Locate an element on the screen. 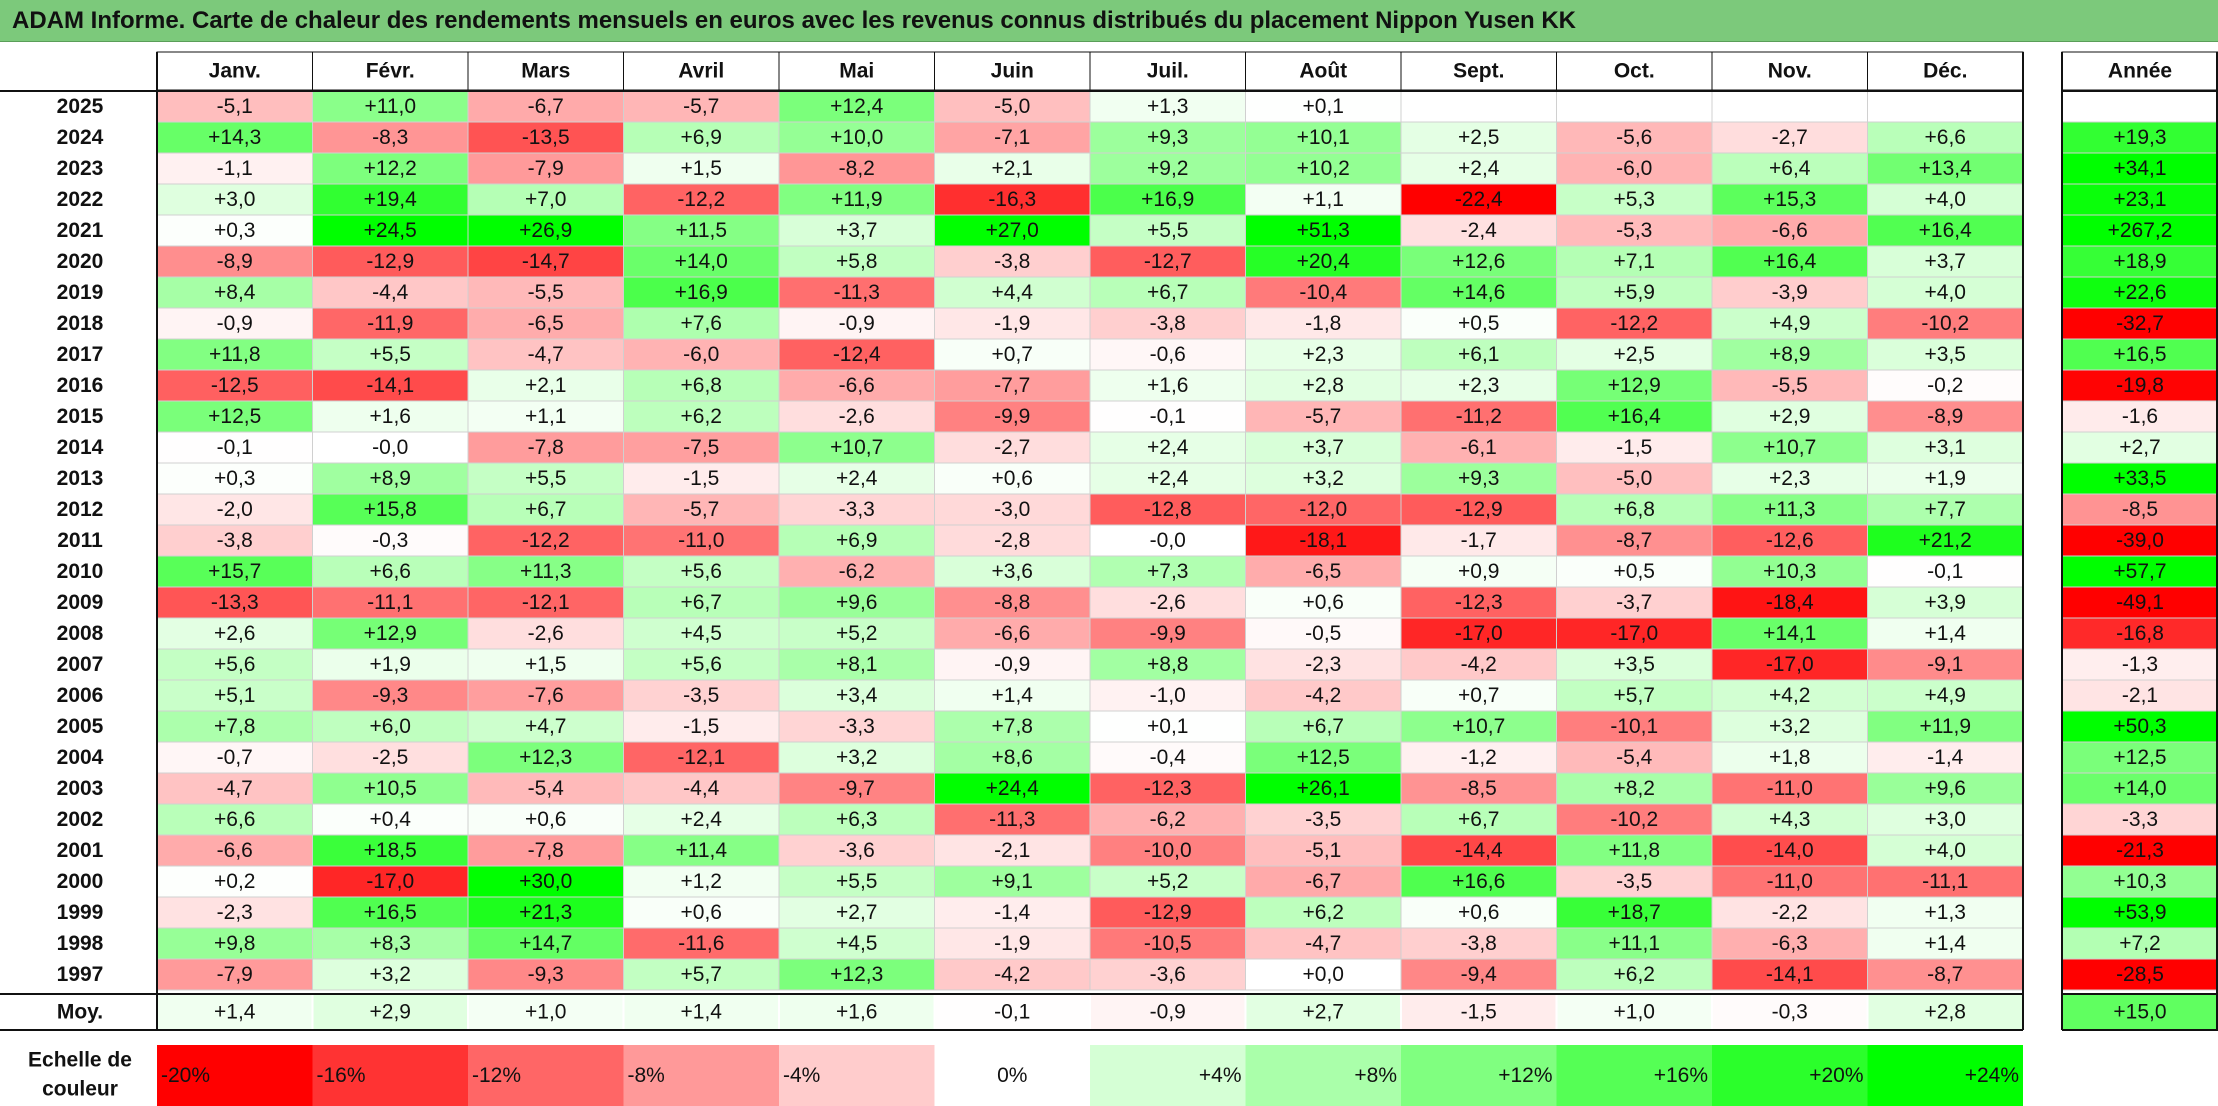 The width and height of the screenshot is (2218, 1106). cell-value-2004-3: -12,1 is located at coordinates (701, 757).